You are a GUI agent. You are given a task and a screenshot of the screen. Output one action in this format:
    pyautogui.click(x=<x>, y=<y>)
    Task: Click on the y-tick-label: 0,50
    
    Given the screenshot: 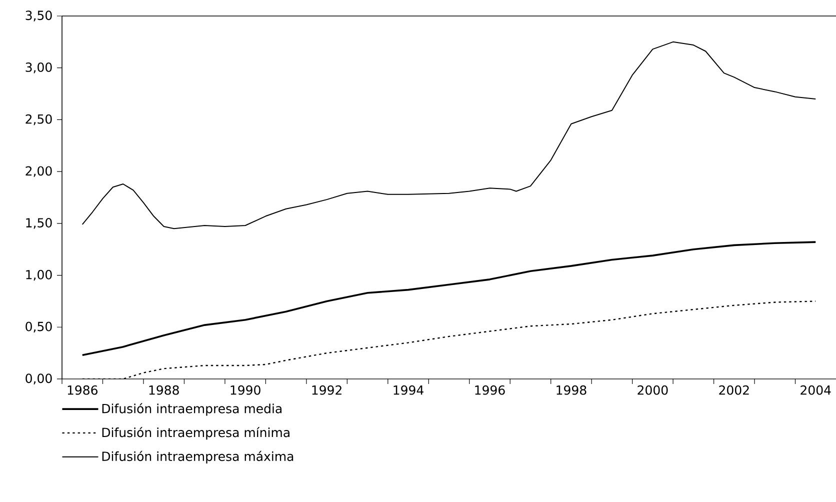 What is the action you would take?
    pyautogui.click(x=39, y=327)
    